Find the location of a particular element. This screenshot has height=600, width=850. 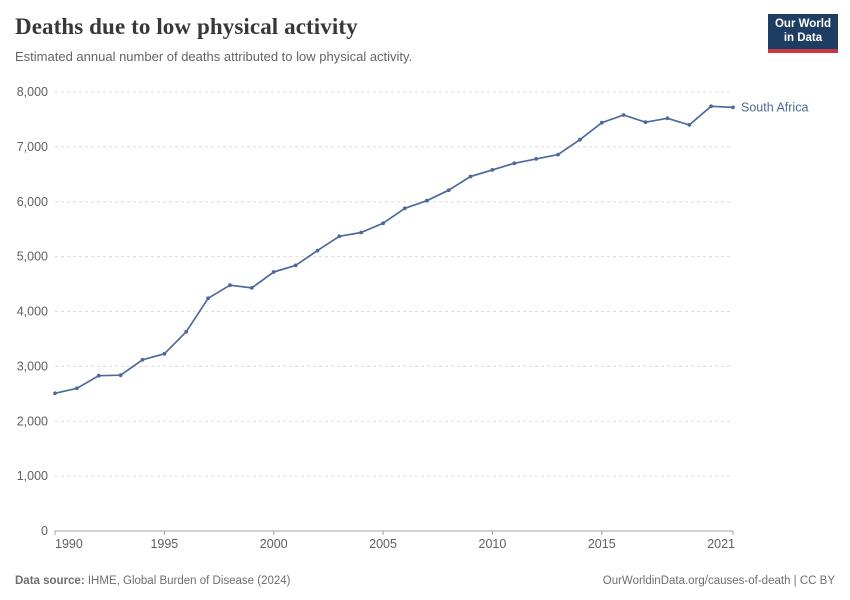

data-source-label: Data source: is located at coordinates (50, 581).